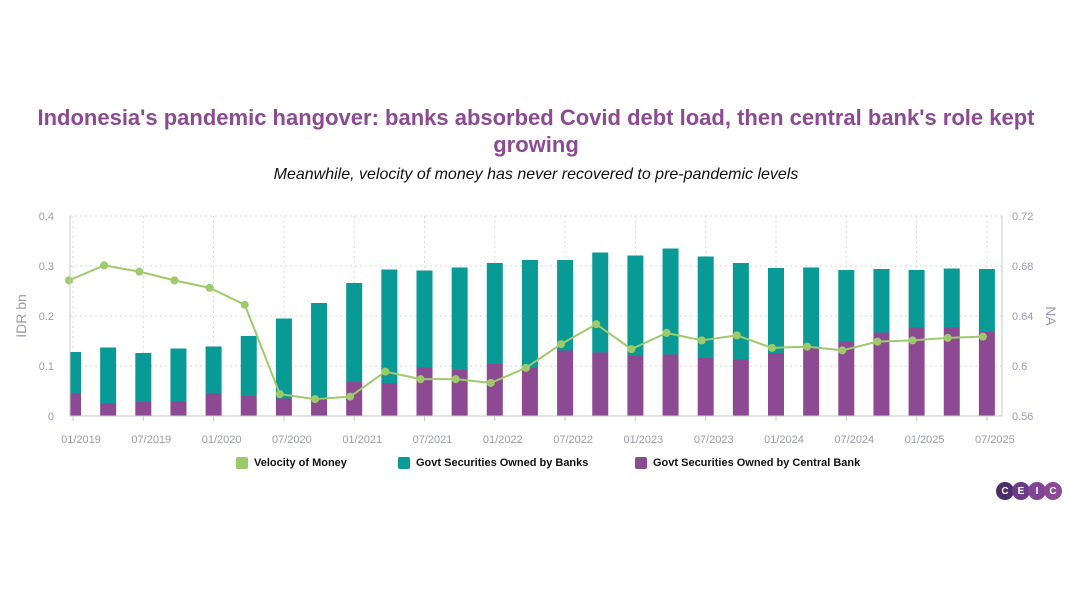 The height and width of the screenshot is (603, 1072). What do you see at coordinates (502, 463) in the screenshot?
I see `legend-label-banks: Govt Securities Owned by Banks` at bounding box center [502, 463].